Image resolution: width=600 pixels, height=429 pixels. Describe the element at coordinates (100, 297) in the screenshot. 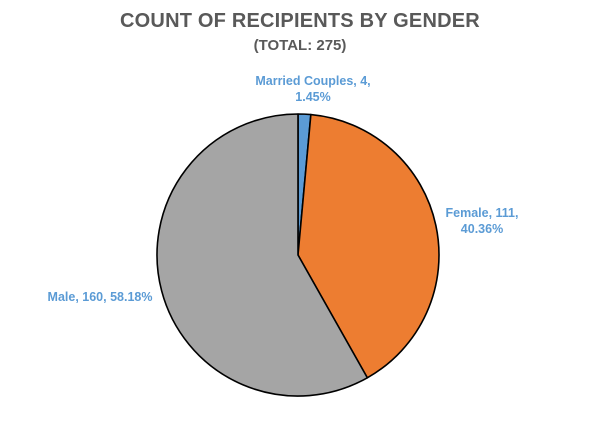

I see `data-label-male: Male, 160, 58.18%` at that location.